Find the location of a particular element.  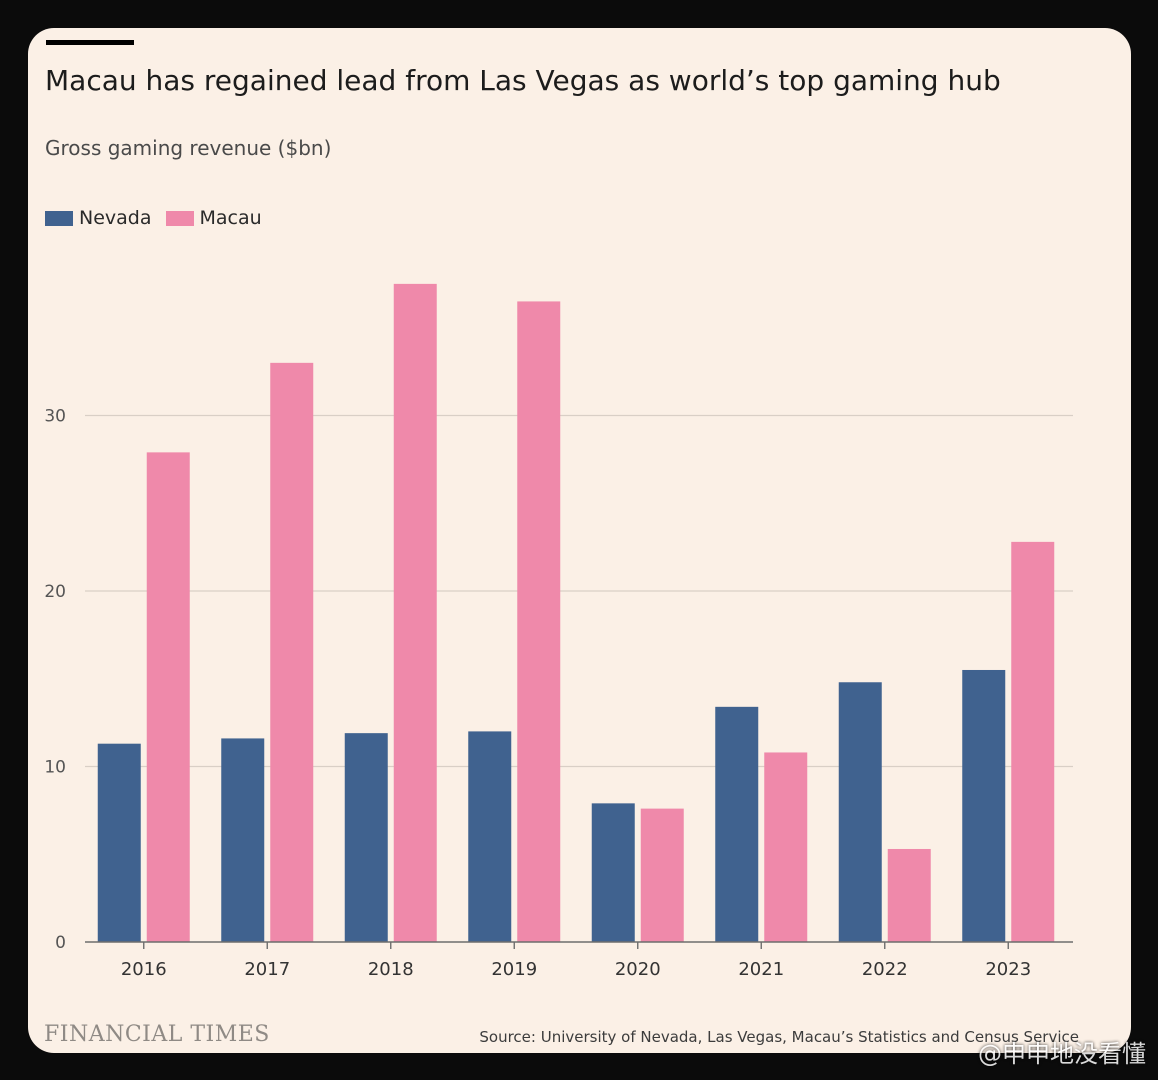

x-tick-label-2021: 2021 is located at coordinates (761, 969).